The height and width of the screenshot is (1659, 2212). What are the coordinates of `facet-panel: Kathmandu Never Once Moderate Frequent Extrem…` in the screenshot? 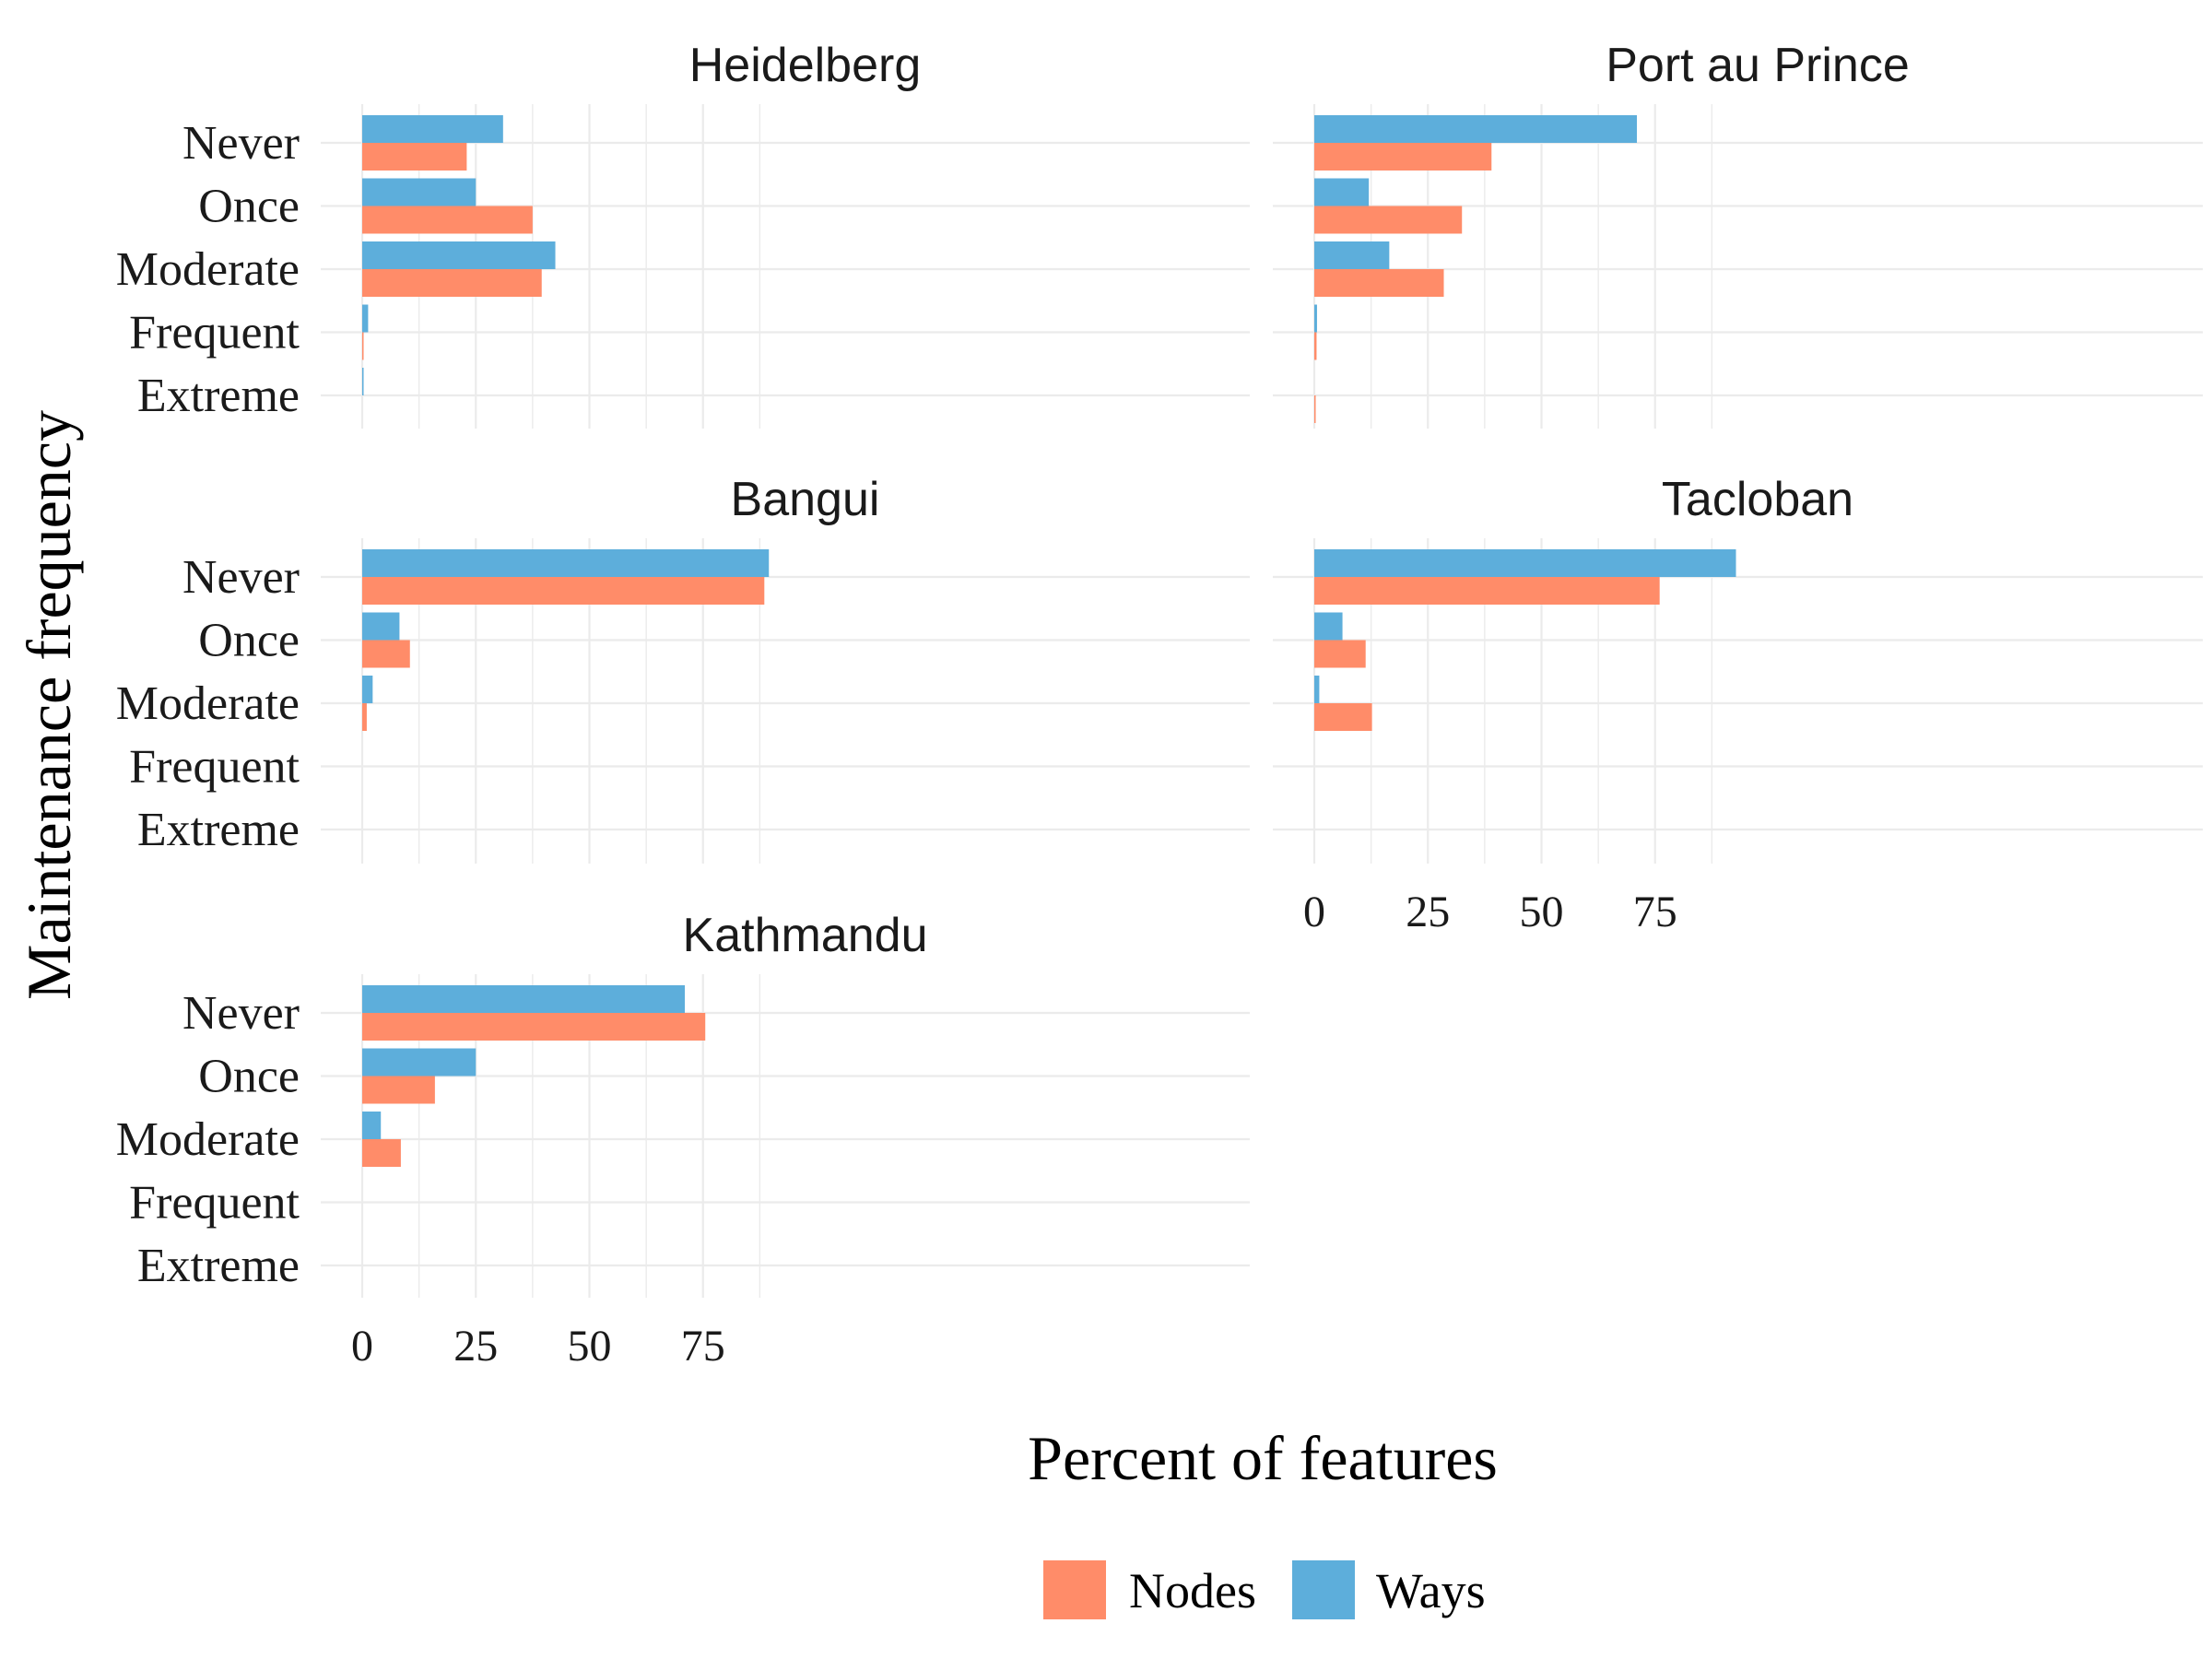 It's located at (683, 1140).